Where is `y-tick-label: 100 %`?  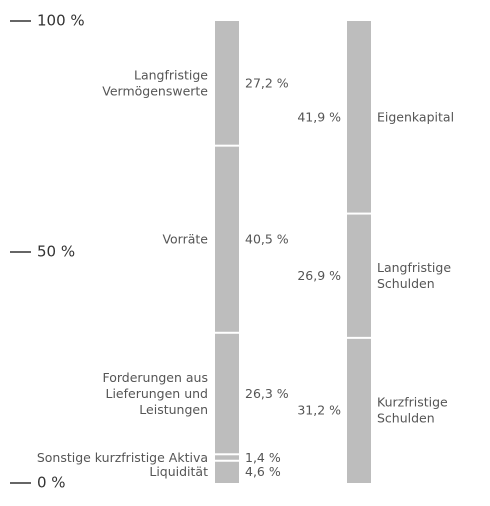 y-tick-label: 100 % is located at coordinates (61, 21).